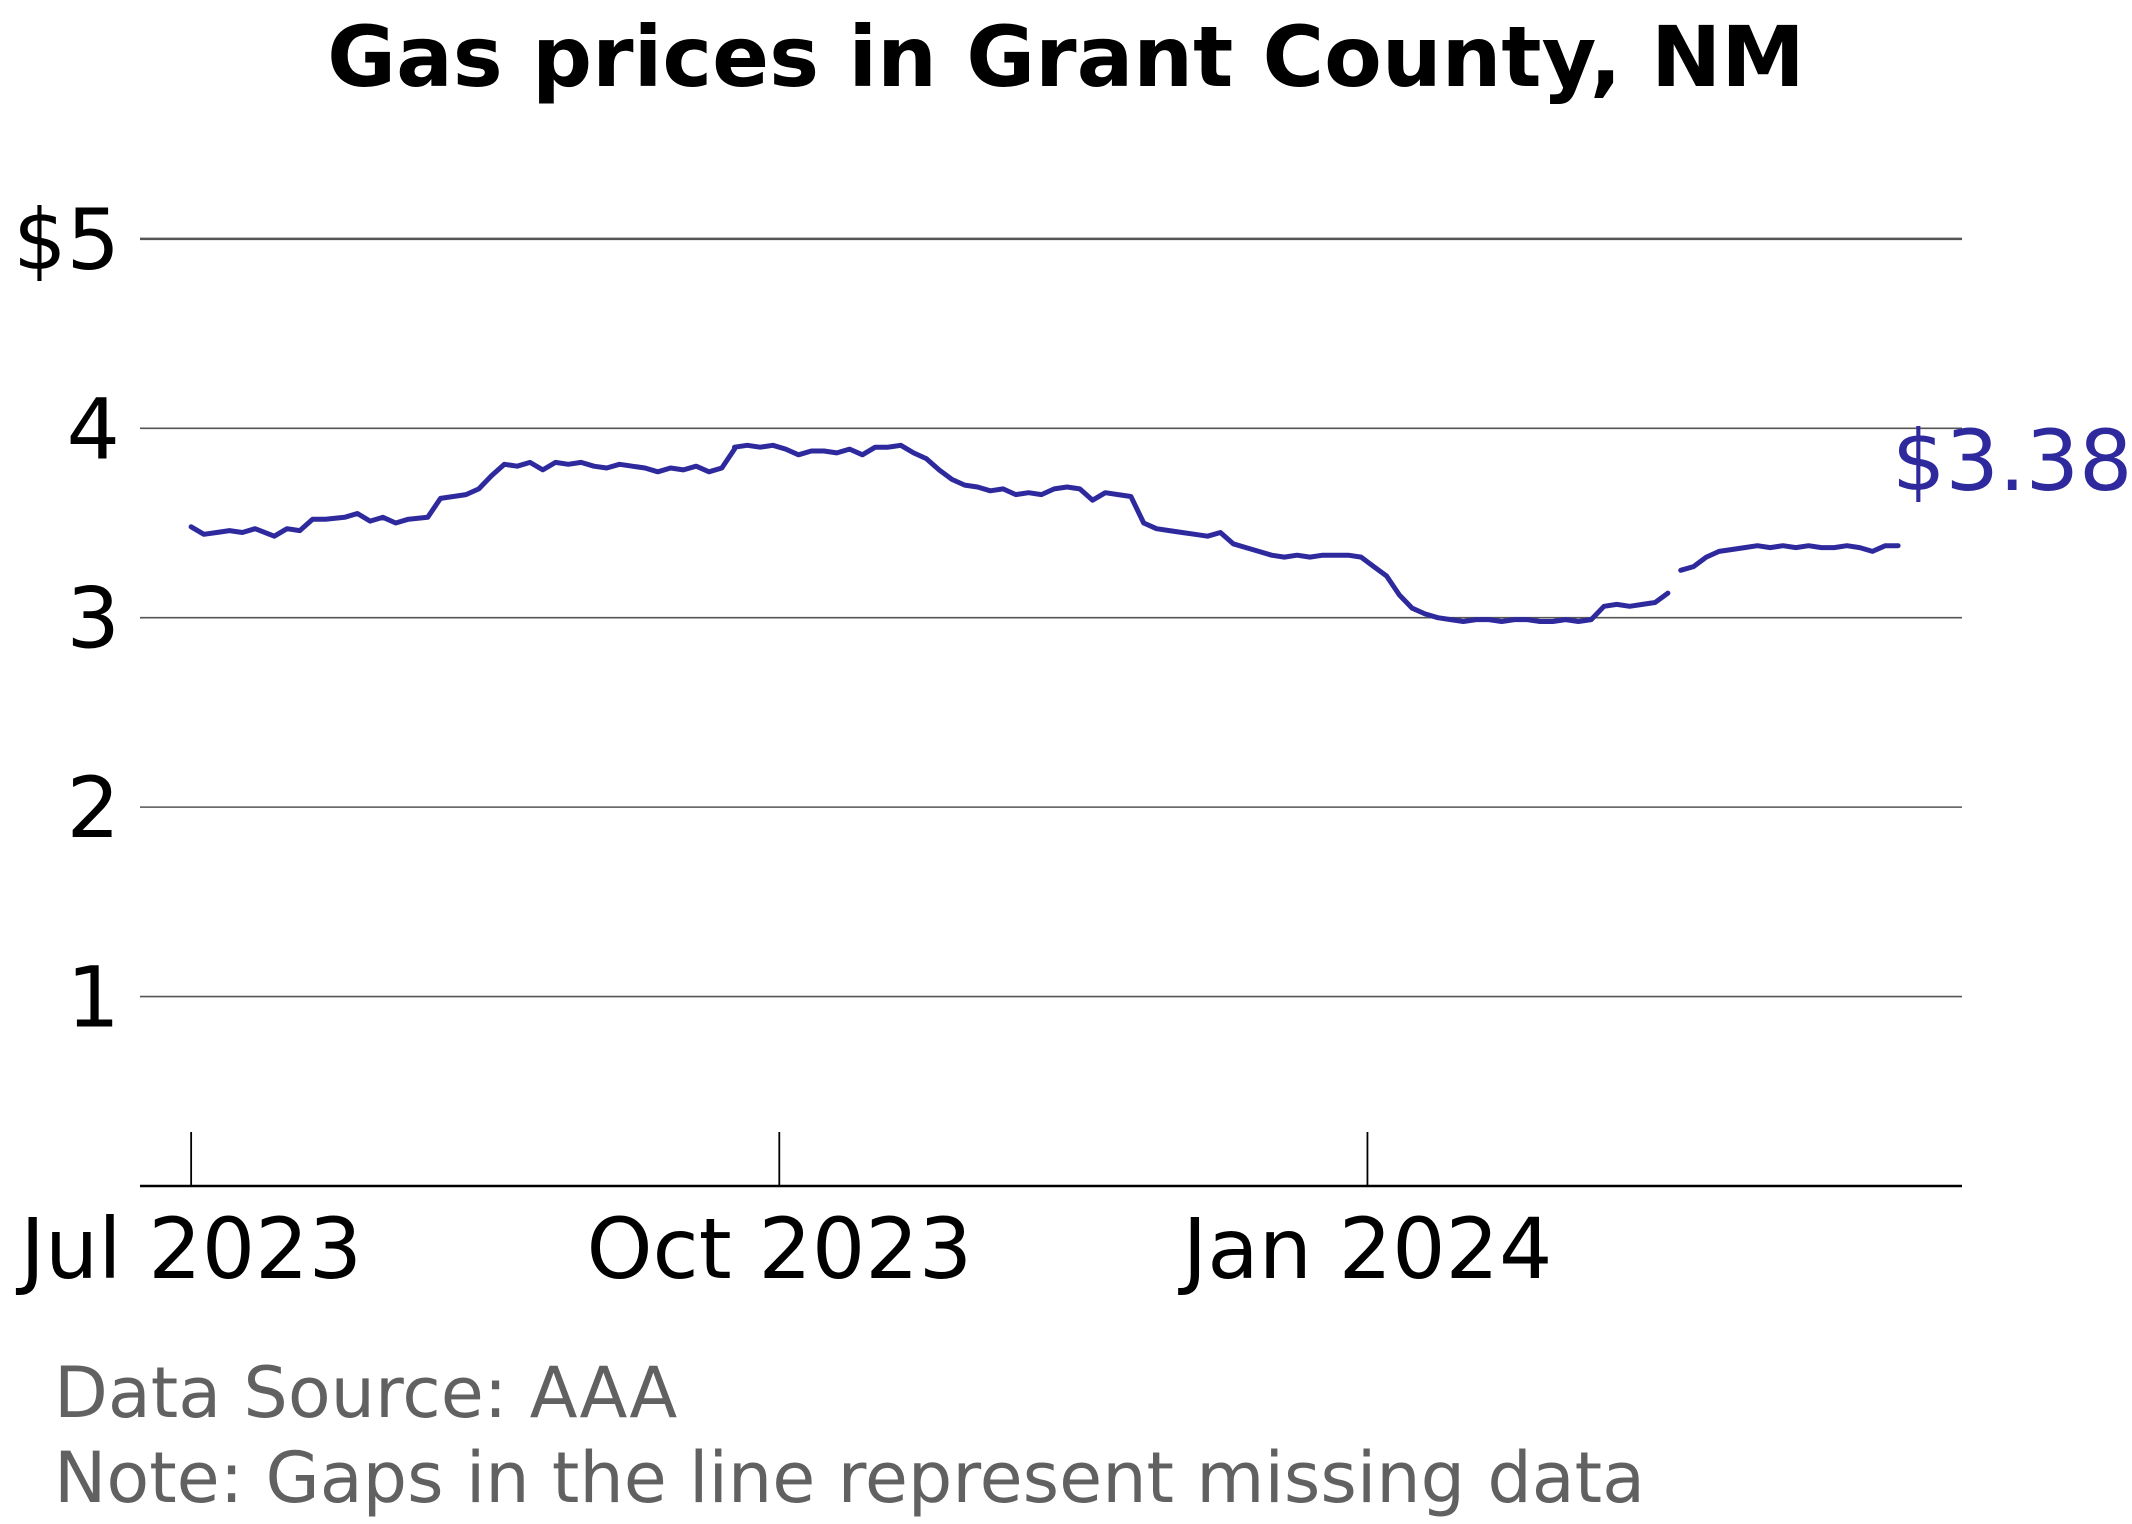 The image size is (2132, 1524). I want to click on price-series, so click(1044, 533).